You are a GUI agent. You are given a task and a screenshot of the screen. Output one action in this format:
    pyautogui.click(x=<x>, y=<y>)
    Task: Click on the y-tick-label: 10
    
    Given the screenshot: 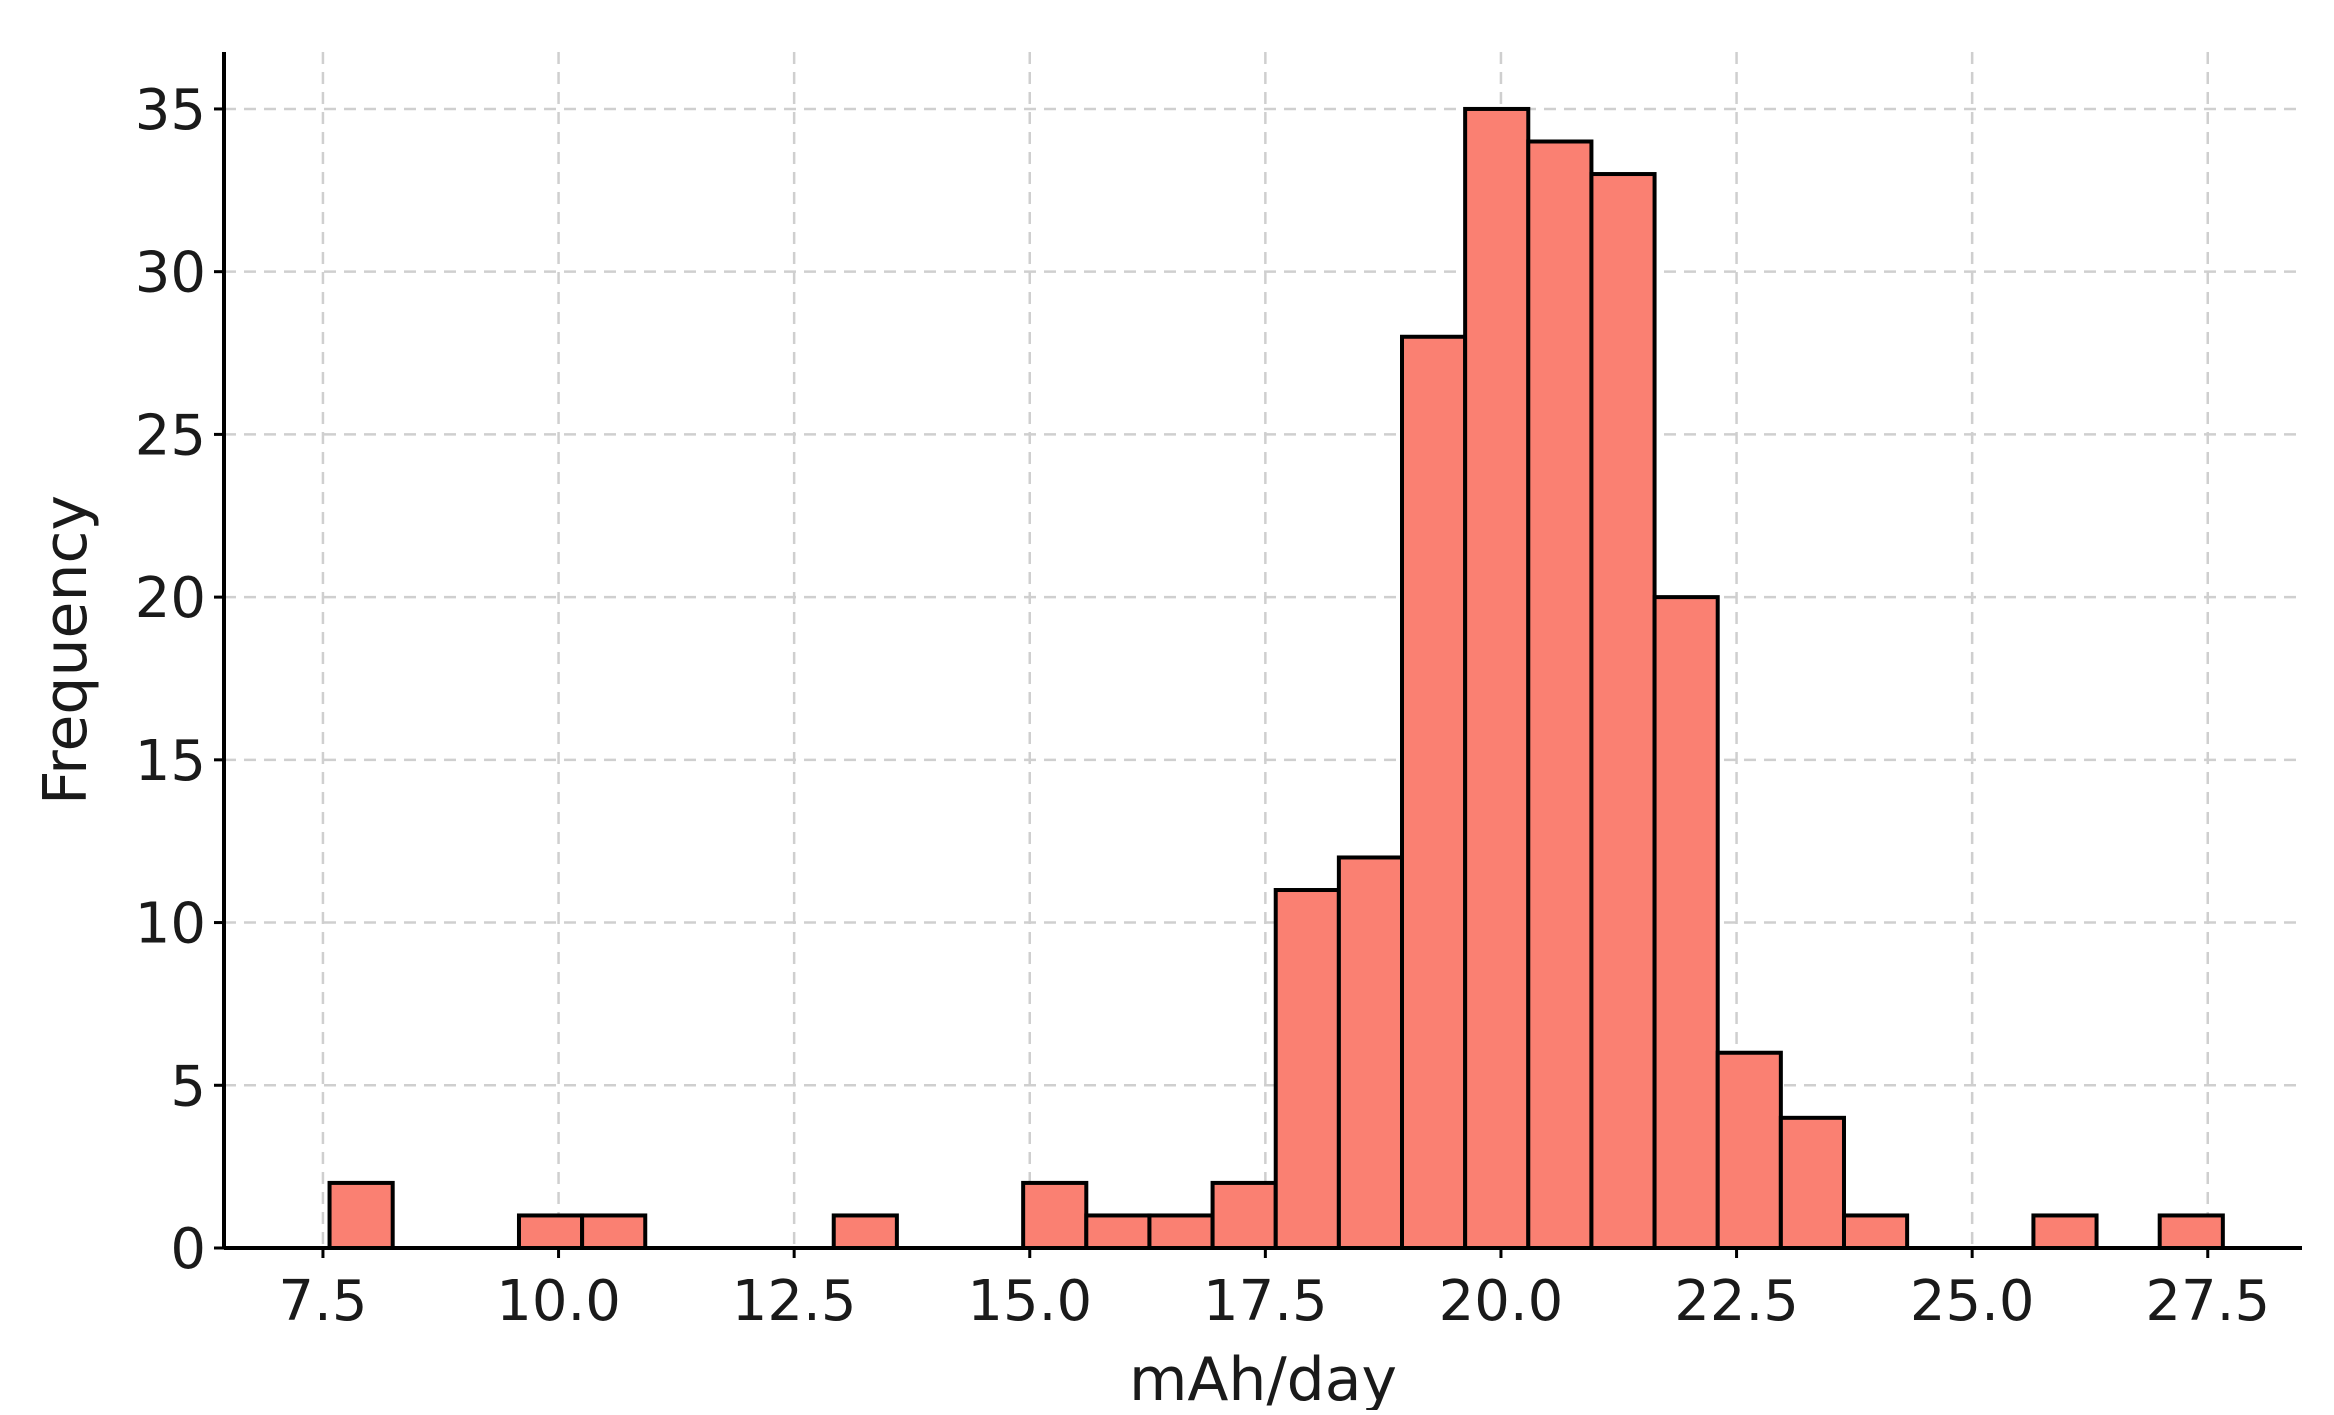 What is the action you would take?
    pyautogui.click(x=170, y=924)
    